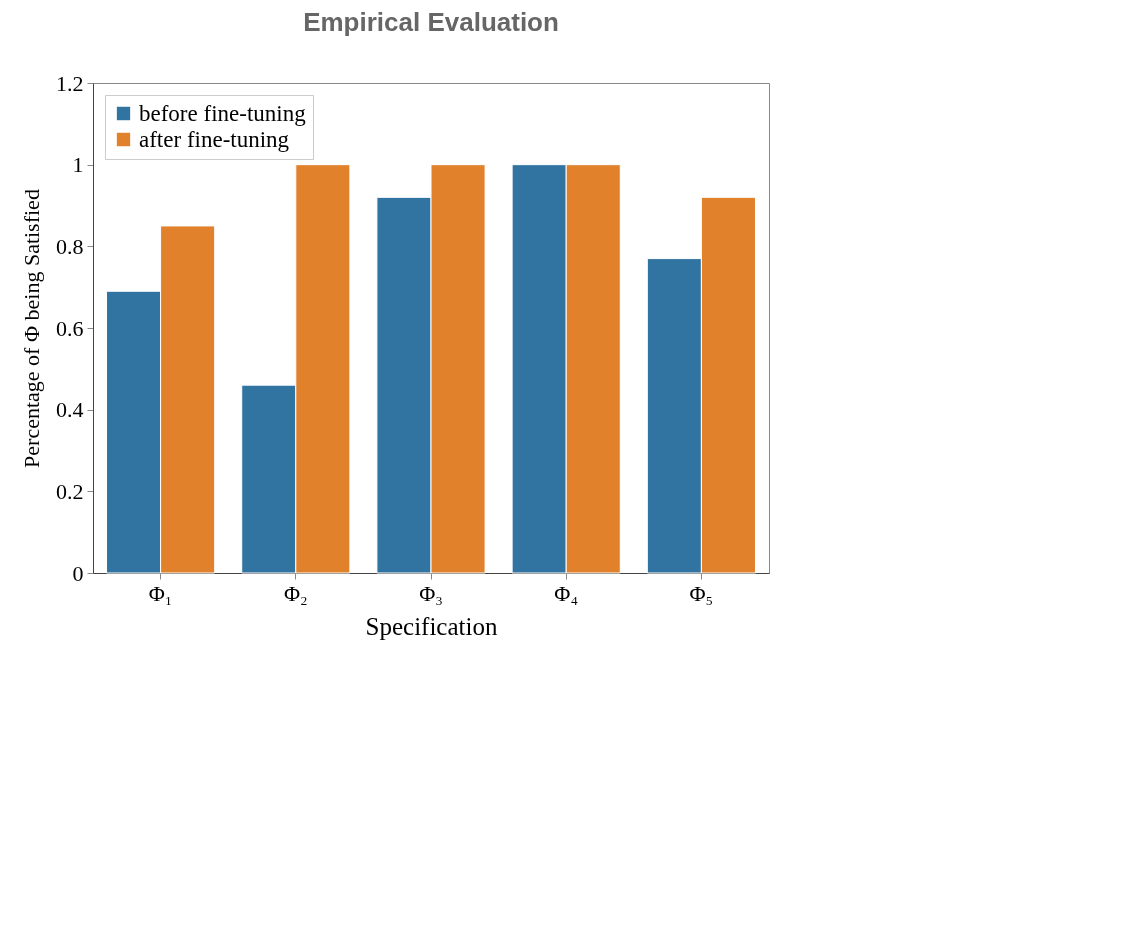 The height and width of the screenshot is (925, 1140). What do you see at coordinates (70, 246) in the screenshot?
I see `y-tick-label: 0.8` at bounding box center [70, 246].